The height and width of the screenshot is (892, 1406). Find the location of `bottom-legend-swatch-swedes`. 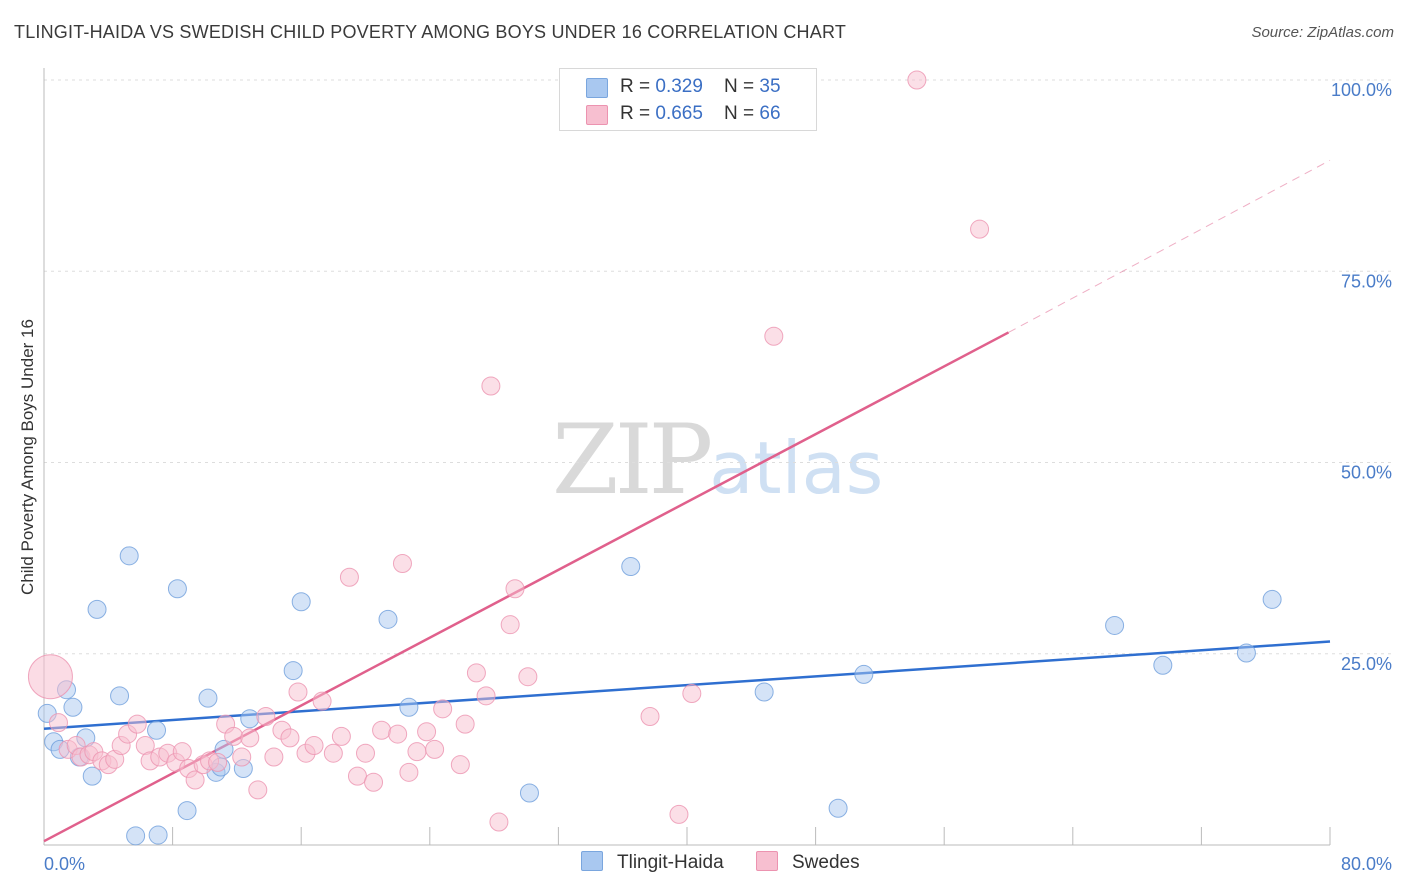

bottom-legend-swatch-swedes is located at coordinates (767, 861).